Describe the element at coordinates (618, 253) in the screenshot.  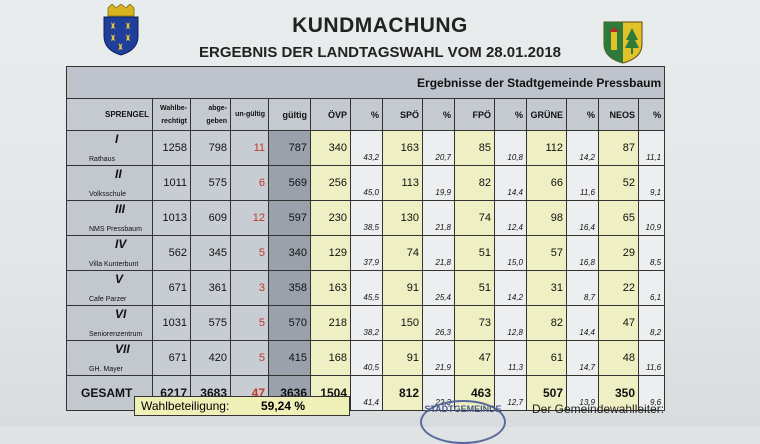
I see `table-cell: 29` at that location.